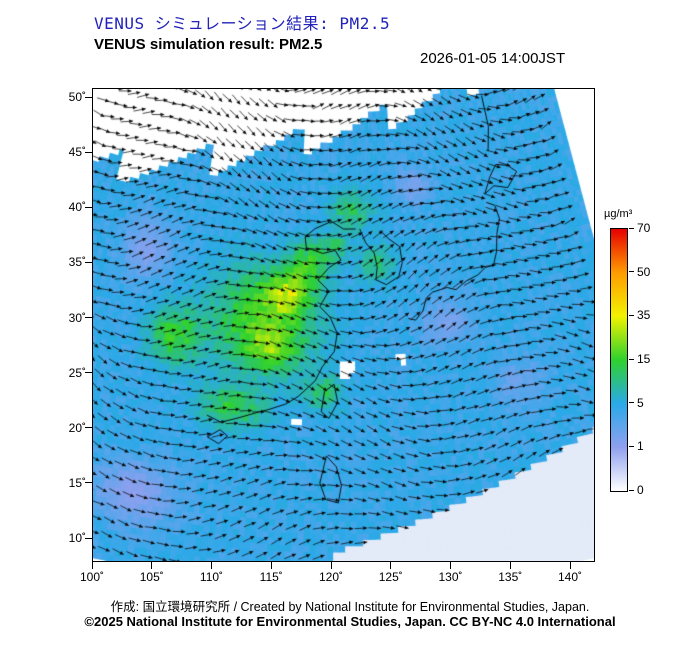 This screenshot has height=649, width=700. What do you see at coordinates (644, 359) in the screenshot?
I see `colorbar-tick-label: 15` at bounding box center [644, 359].